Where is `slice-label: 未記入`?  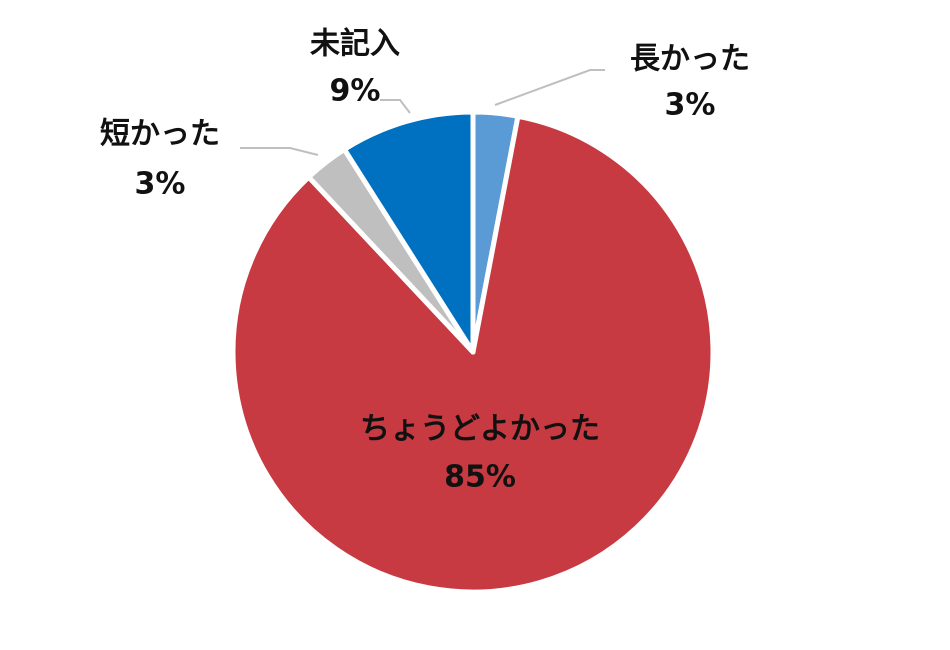 slice-label: 未記入 is located at coordinates (355, 44).